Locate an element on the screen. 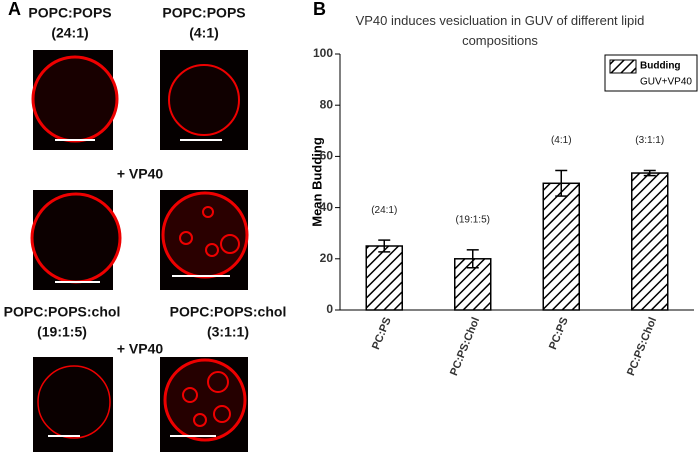  legend-subtitle: GUV+VP40 is located at coordinates (666, 82).